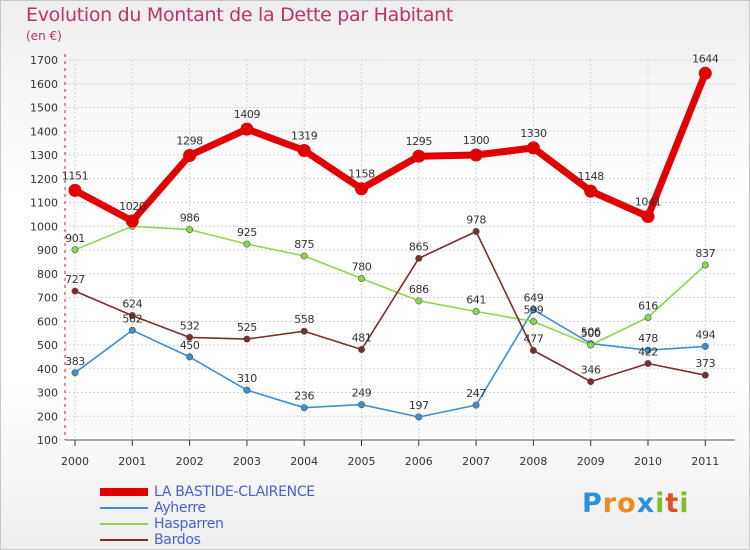 This screenshot has height=550, width=750. Describe the element at coordinates (419, 461) in the screenshot. I see `x-tick-label: 2006` at that location.